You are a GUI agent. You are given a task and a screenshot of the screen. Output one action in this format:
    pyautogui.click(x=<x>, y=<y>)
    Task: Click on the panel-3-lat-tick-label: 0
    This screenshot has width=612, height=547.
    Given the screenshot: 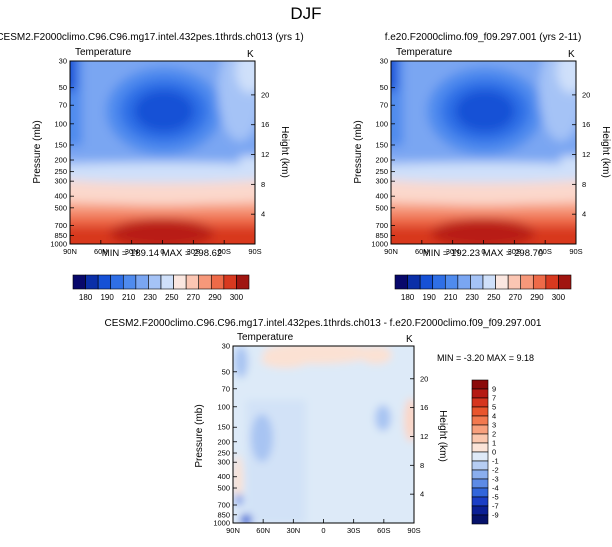 What is the action you would take?
    pyautogui.click(x=323, y=530)
    